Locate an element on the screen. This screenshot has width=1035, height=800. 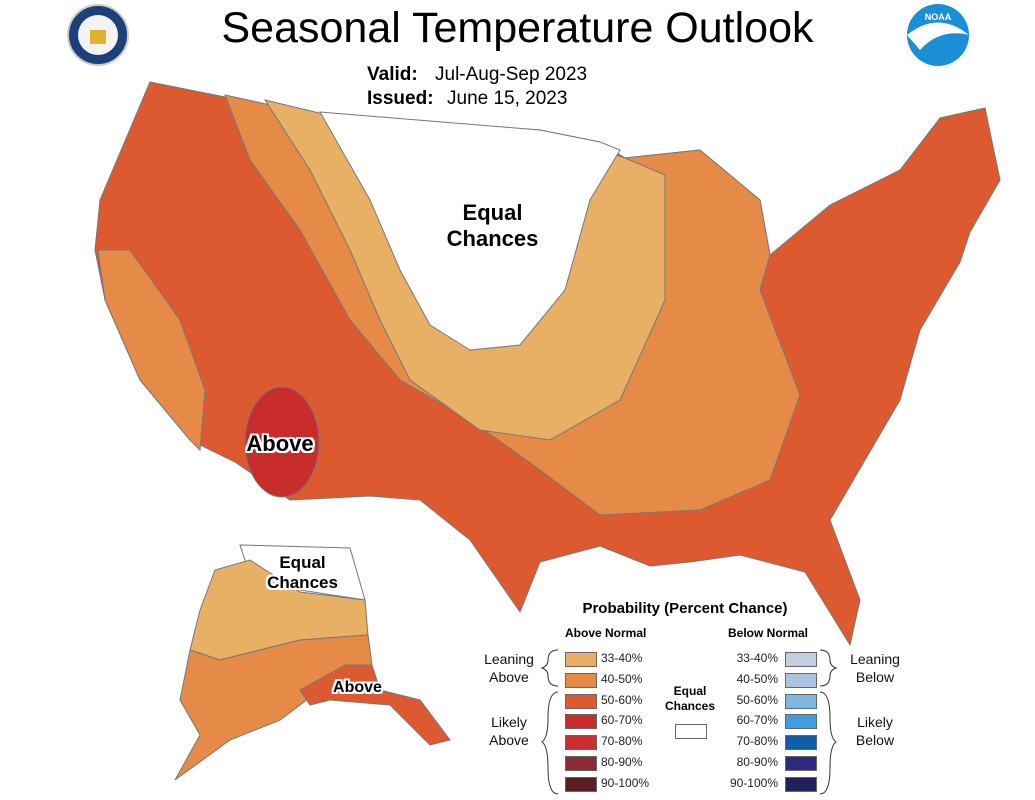
noaa-logo-icon: NOAA is located at coordinates (938, 35).